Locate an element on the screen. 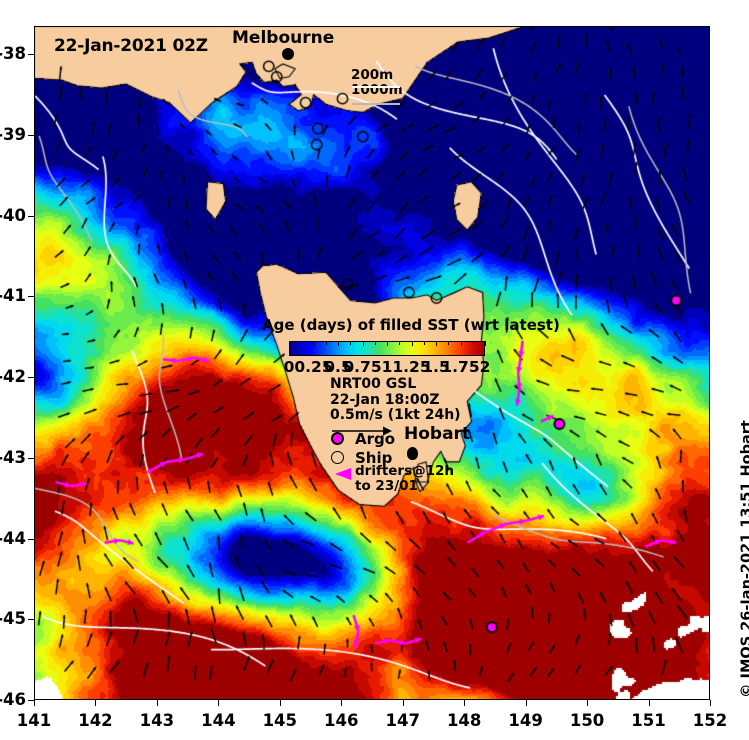 The height and width of the screenshot is (740, 749). bathymetry-swatch-200m is located at coordinates (376, 87).